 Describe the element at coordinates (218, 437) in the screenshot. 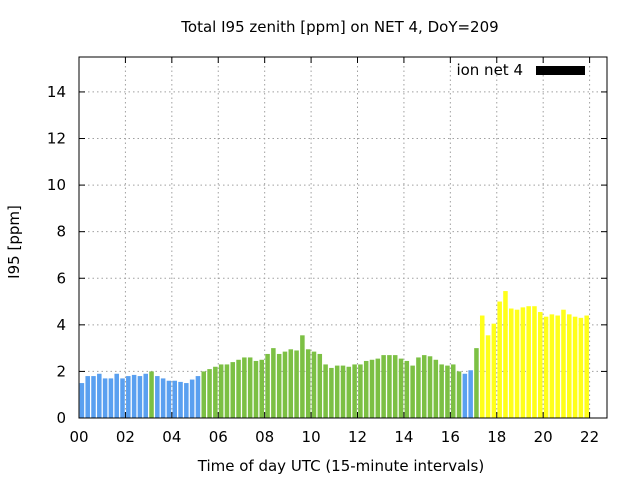

I see `x-tick-label: 06` at that location.